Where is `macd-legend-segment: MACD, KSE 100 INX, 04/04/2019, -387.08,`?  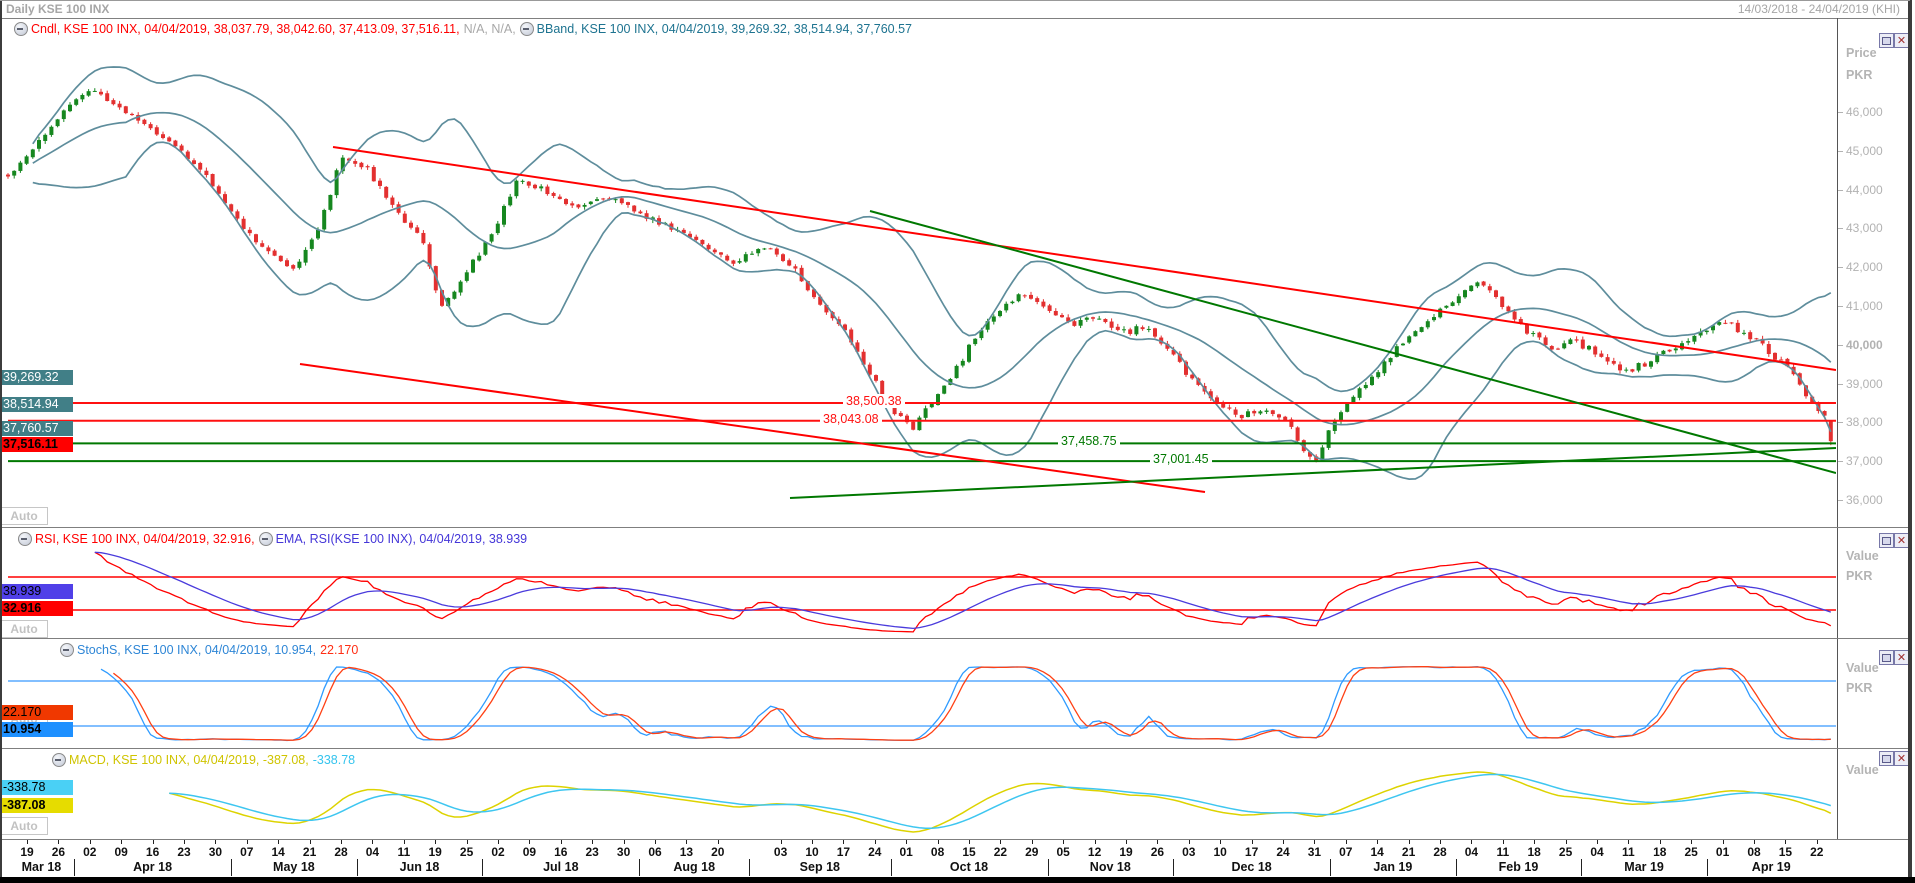
macd-legend-segment: MACD, KSE 100 INX, 04/04/2019, -387.08, is located at coordinates (180, 760).